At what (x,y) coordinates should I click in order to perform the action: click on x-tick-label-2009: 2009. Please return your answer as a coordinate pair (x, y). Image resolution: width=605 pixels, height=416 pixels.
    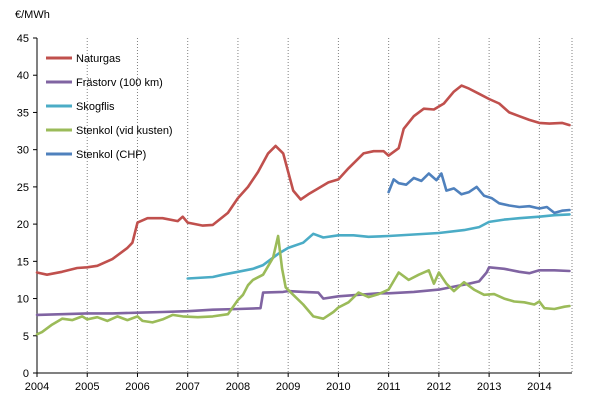
    Looking at the image, I should click on (288, 387).